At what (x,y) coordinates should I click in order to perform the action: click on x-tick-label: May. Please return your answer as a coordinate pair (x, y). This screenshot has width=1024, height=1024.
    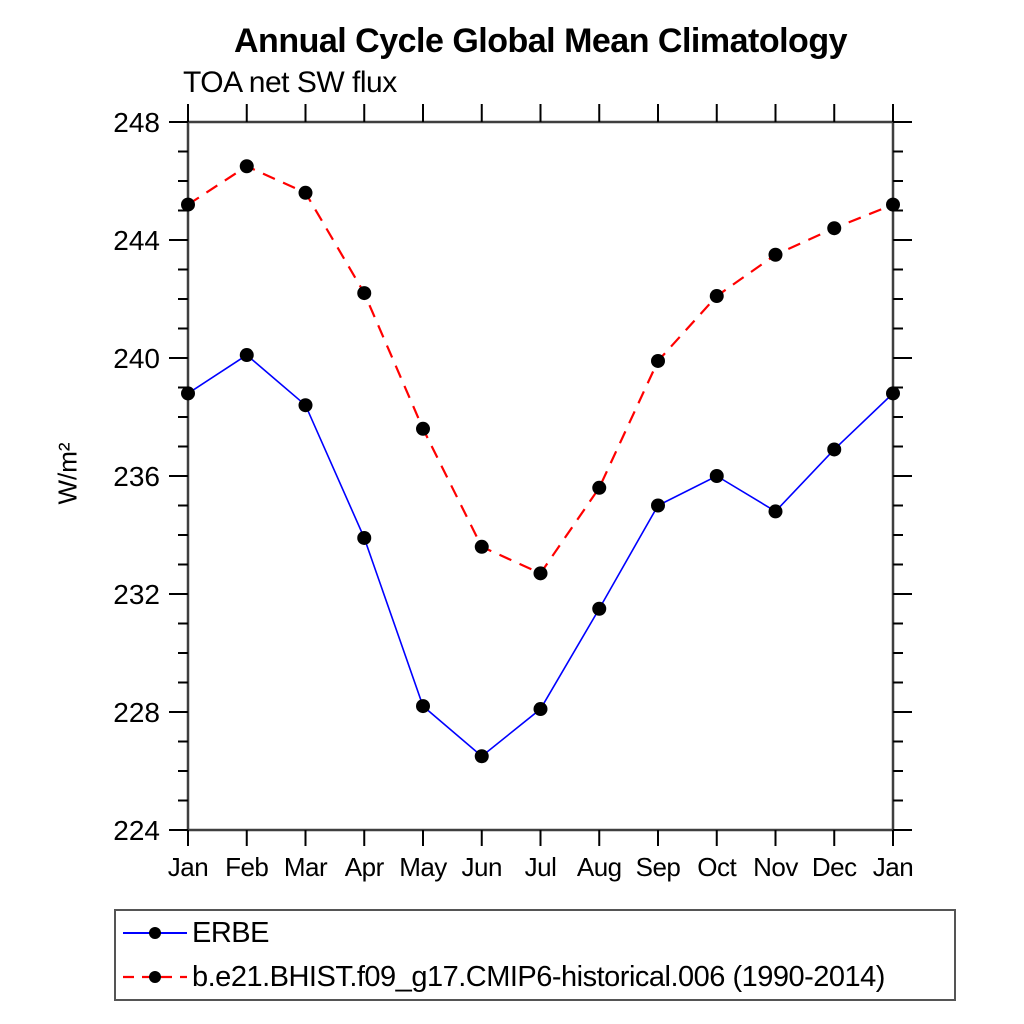
    Looking at the image, I should click on (423, 867).